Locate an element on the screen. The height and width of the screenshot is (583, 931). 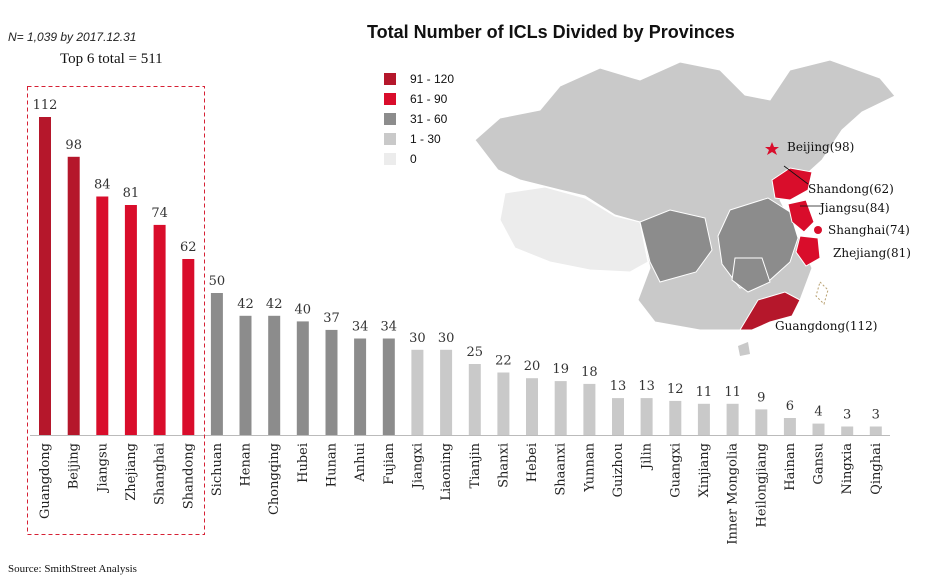
map-red-jiangsu is located at coordinates (801, 216).